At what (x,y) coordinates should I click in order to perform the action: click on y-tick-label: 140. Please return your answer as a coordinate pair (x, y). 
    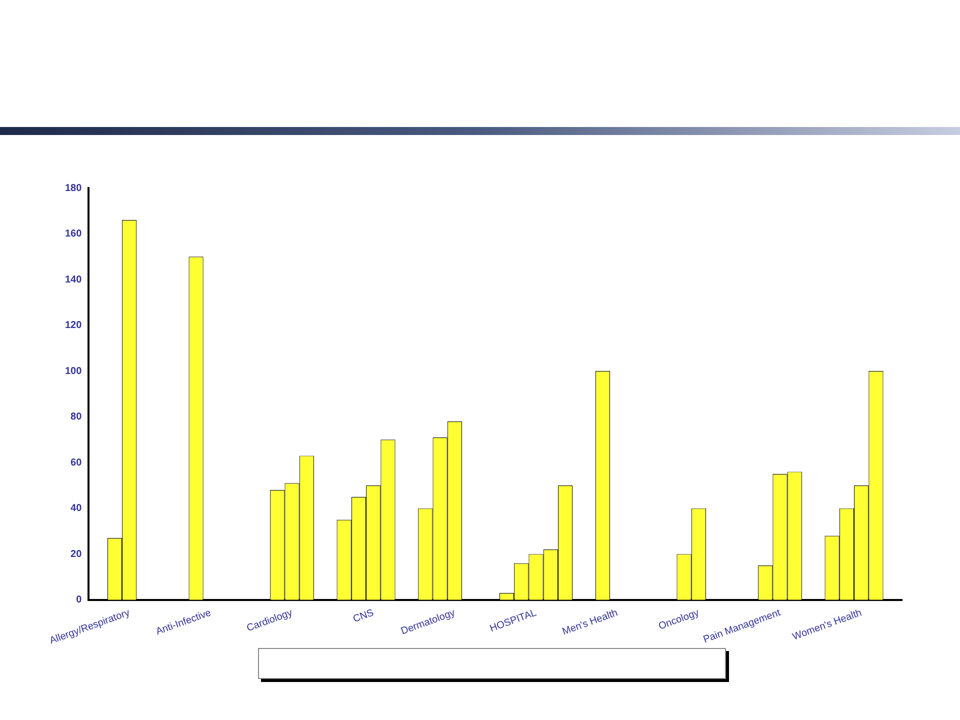
    Looking at the image, I should click on (73, 280).